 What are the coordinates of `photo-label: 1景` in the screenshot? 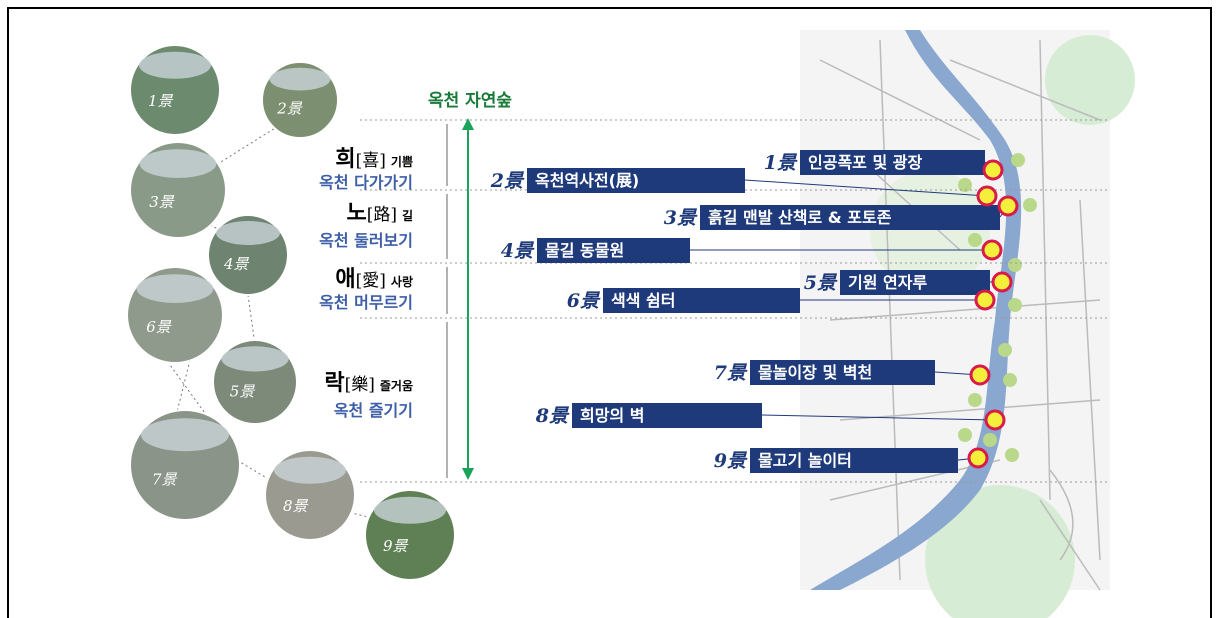 It's located at (161, 101).